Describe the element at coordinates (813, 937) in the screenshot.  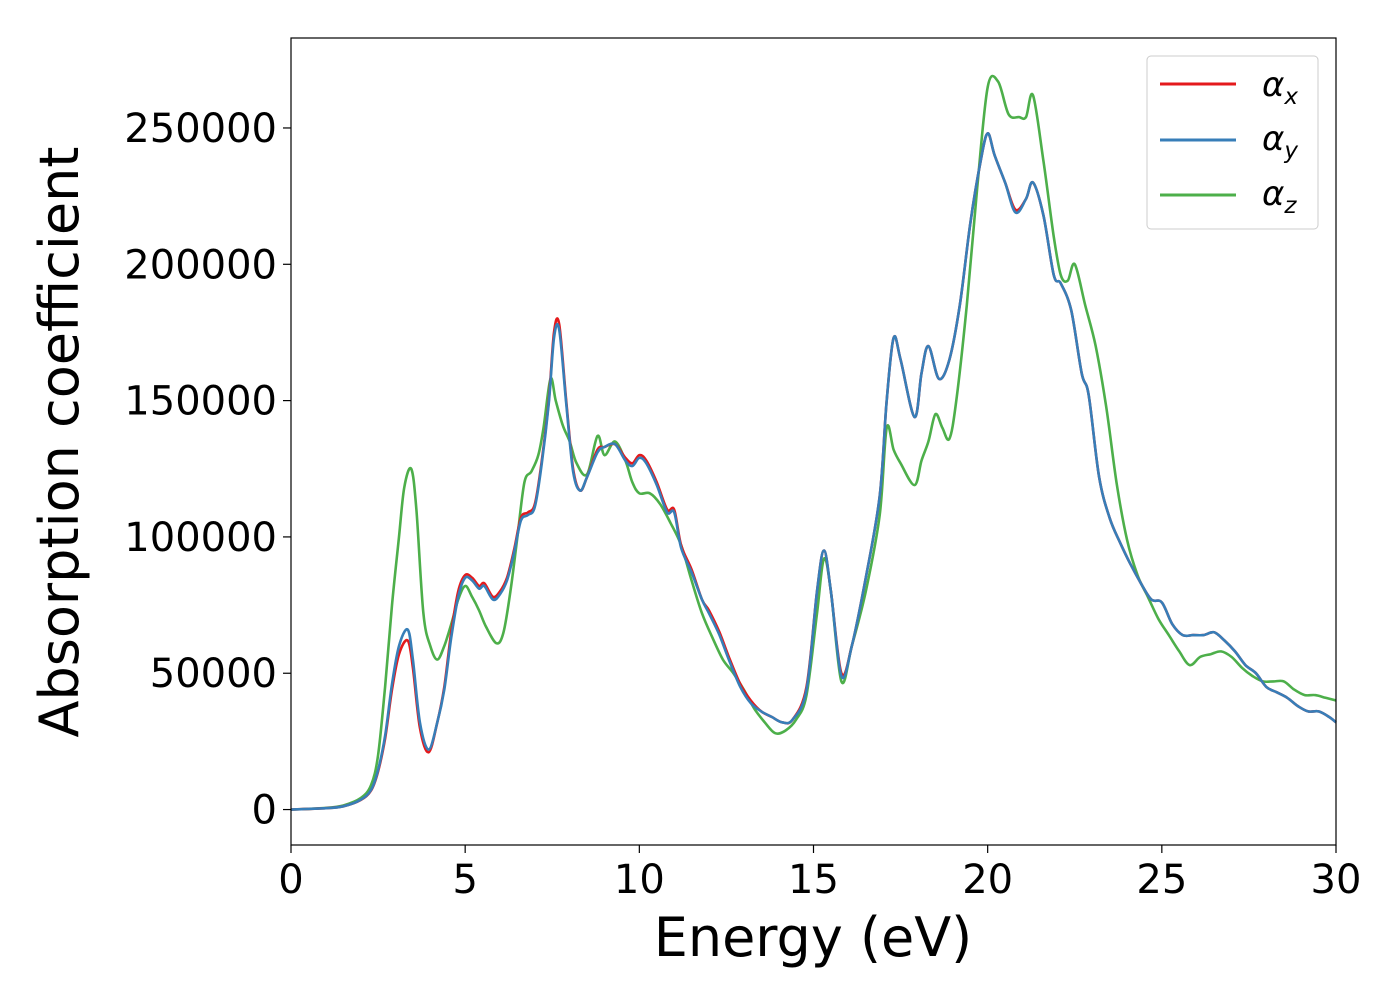
I see `x-axis-label: Energy (eV)` at that location.